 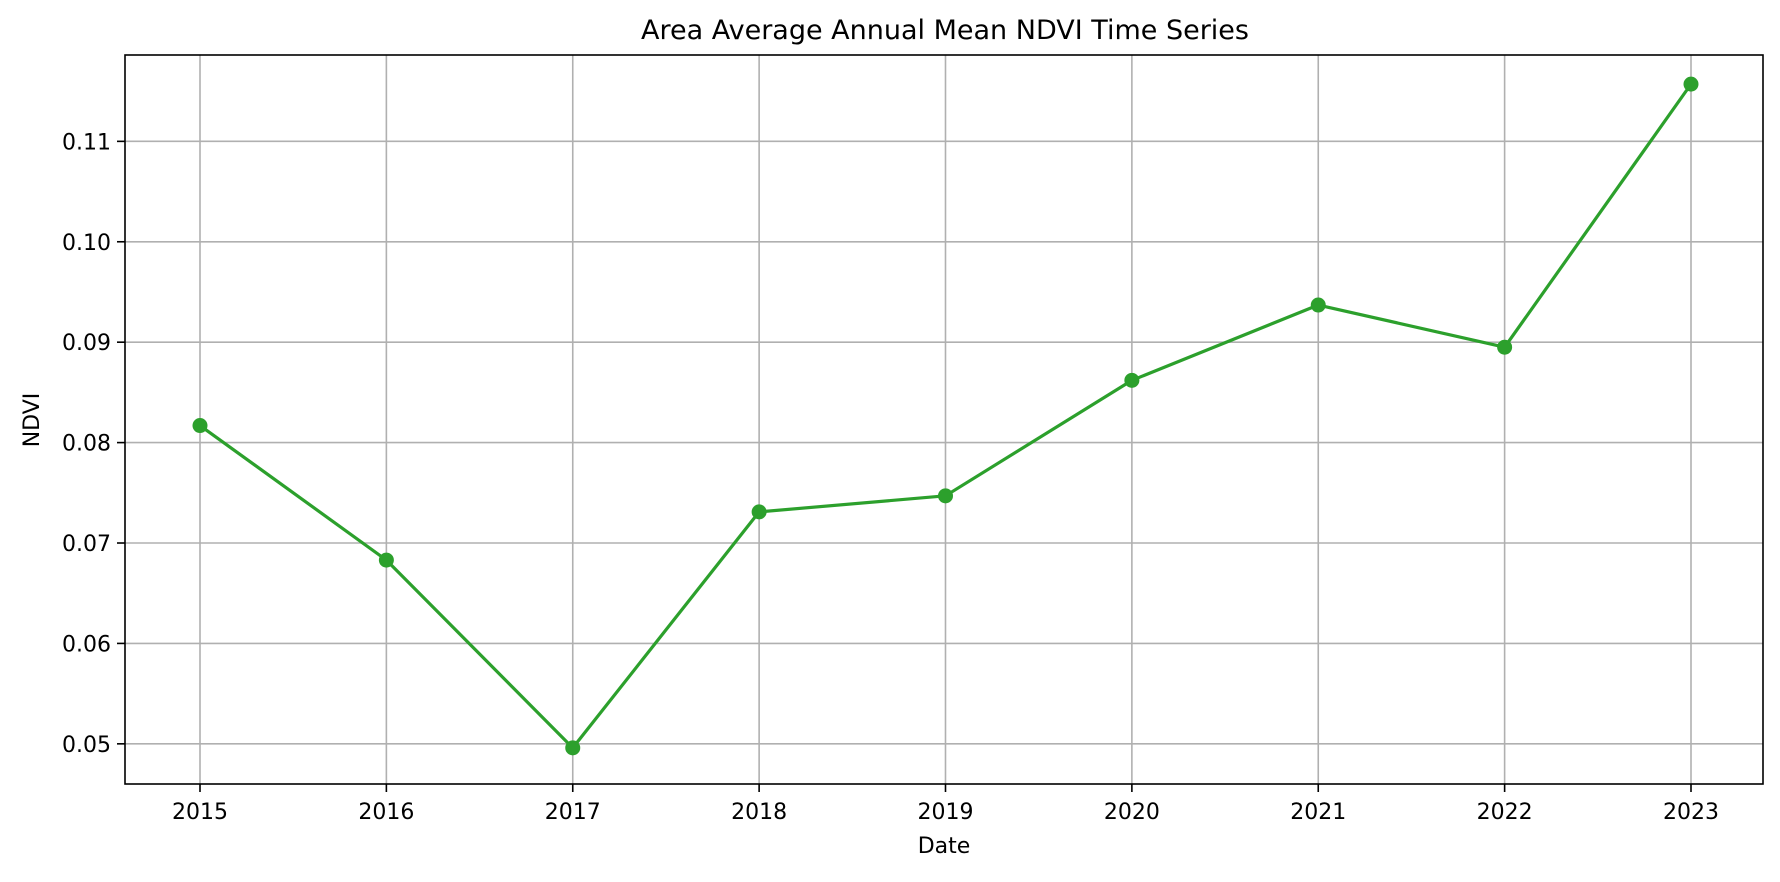 What do you see at coordinates (1318, 812) in the screenshot?
I see `x-tick-label: 2021` at bounding box center [1318, 812].